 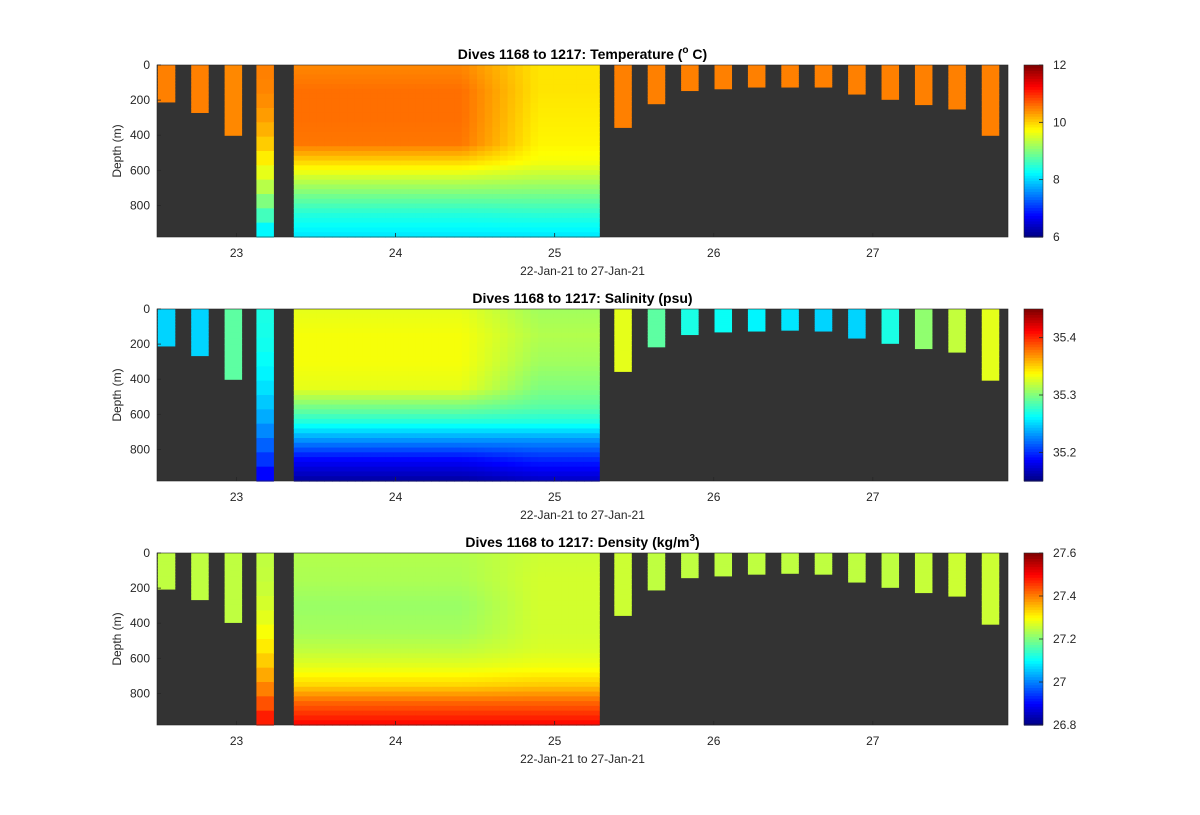 I want to click on x-axis-label: 22-Jan-21 to 27-Jan-21, so click(x=582, y=515).